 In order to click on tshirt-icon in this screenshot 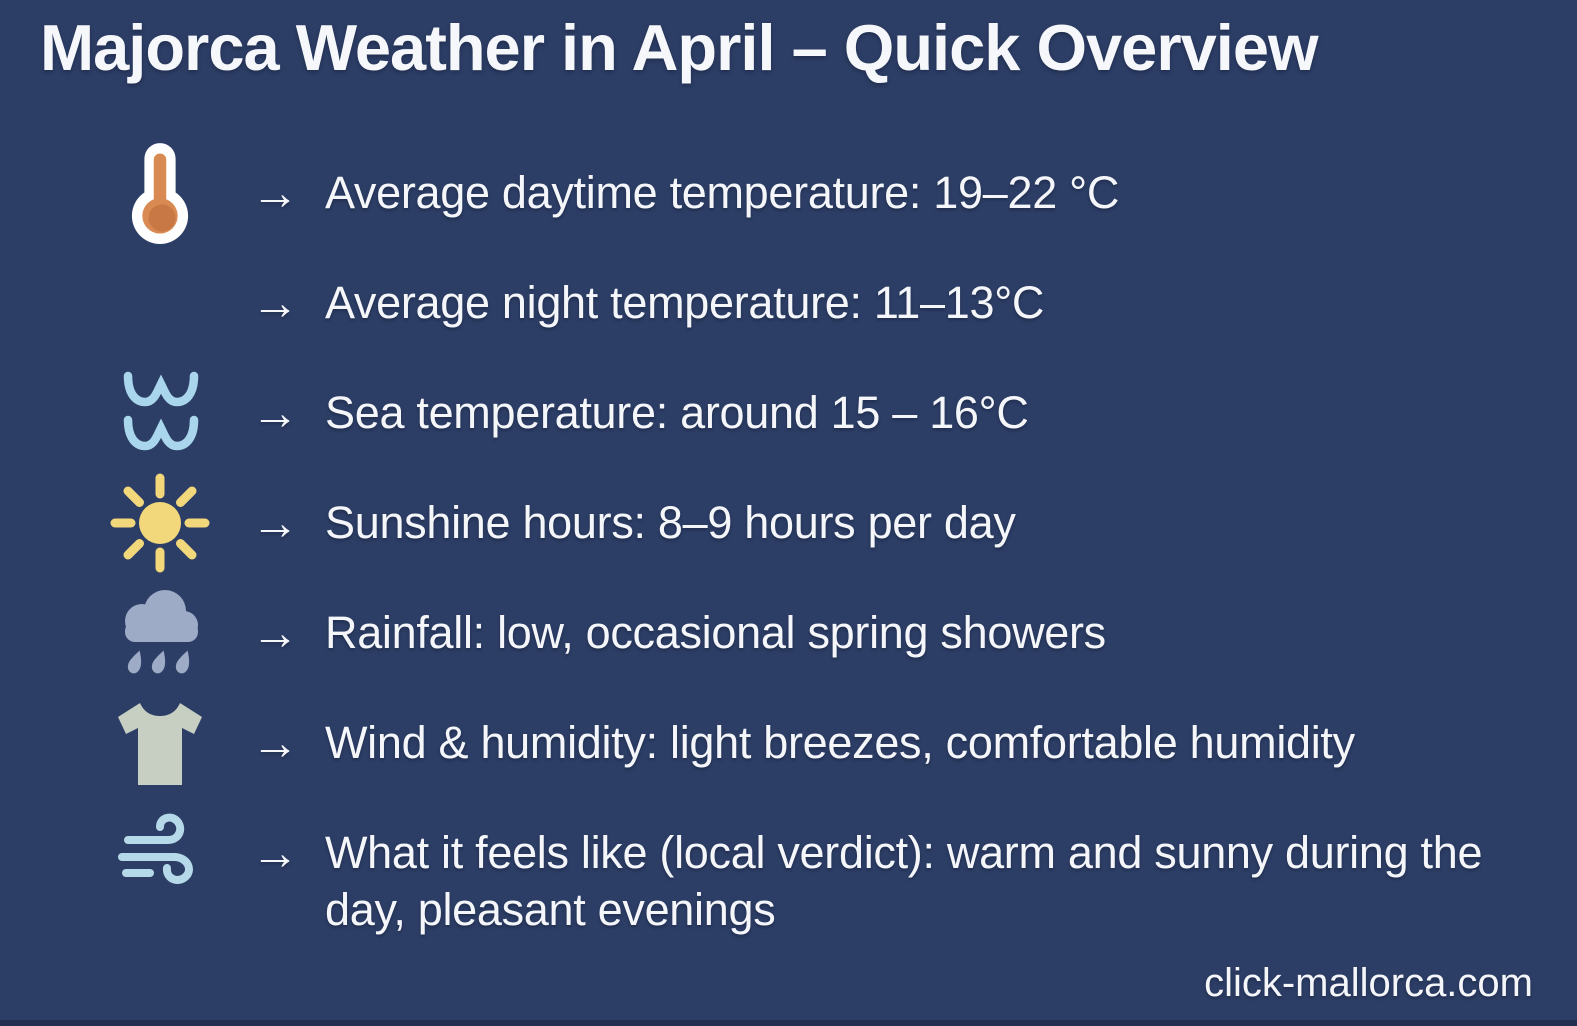, I will do `click(160, 743)`.